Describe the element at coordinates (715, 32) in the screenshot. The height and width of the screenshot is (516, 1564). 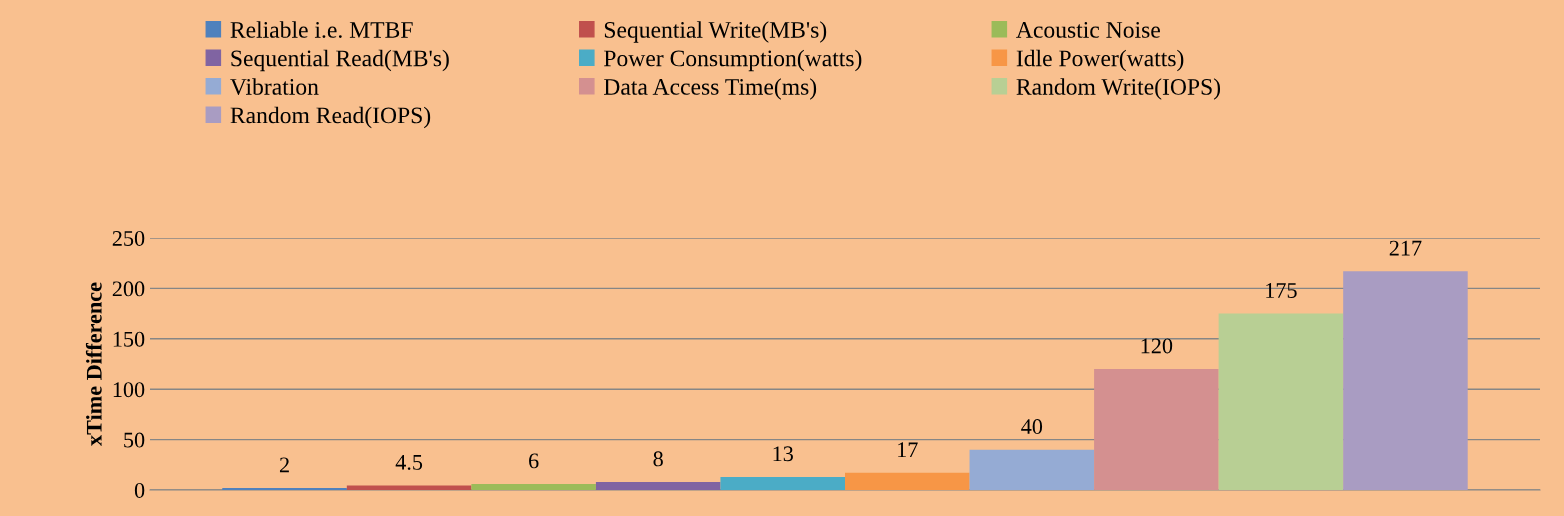
I see `legend-label: Sequential Write(MB's)` at that location.